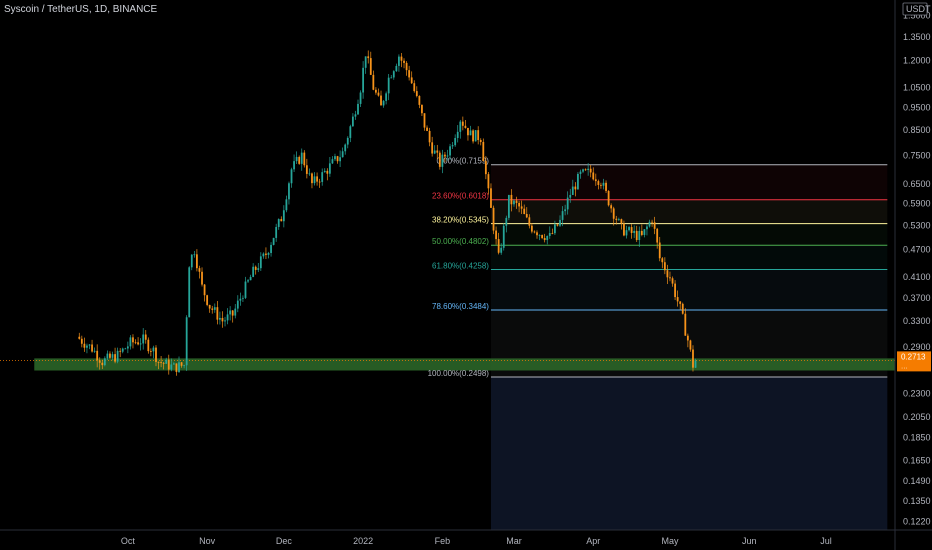  What do you see at coordinates (465, 364) in the screenshot?
I see `support-zone` at bounding box center [465, 364].